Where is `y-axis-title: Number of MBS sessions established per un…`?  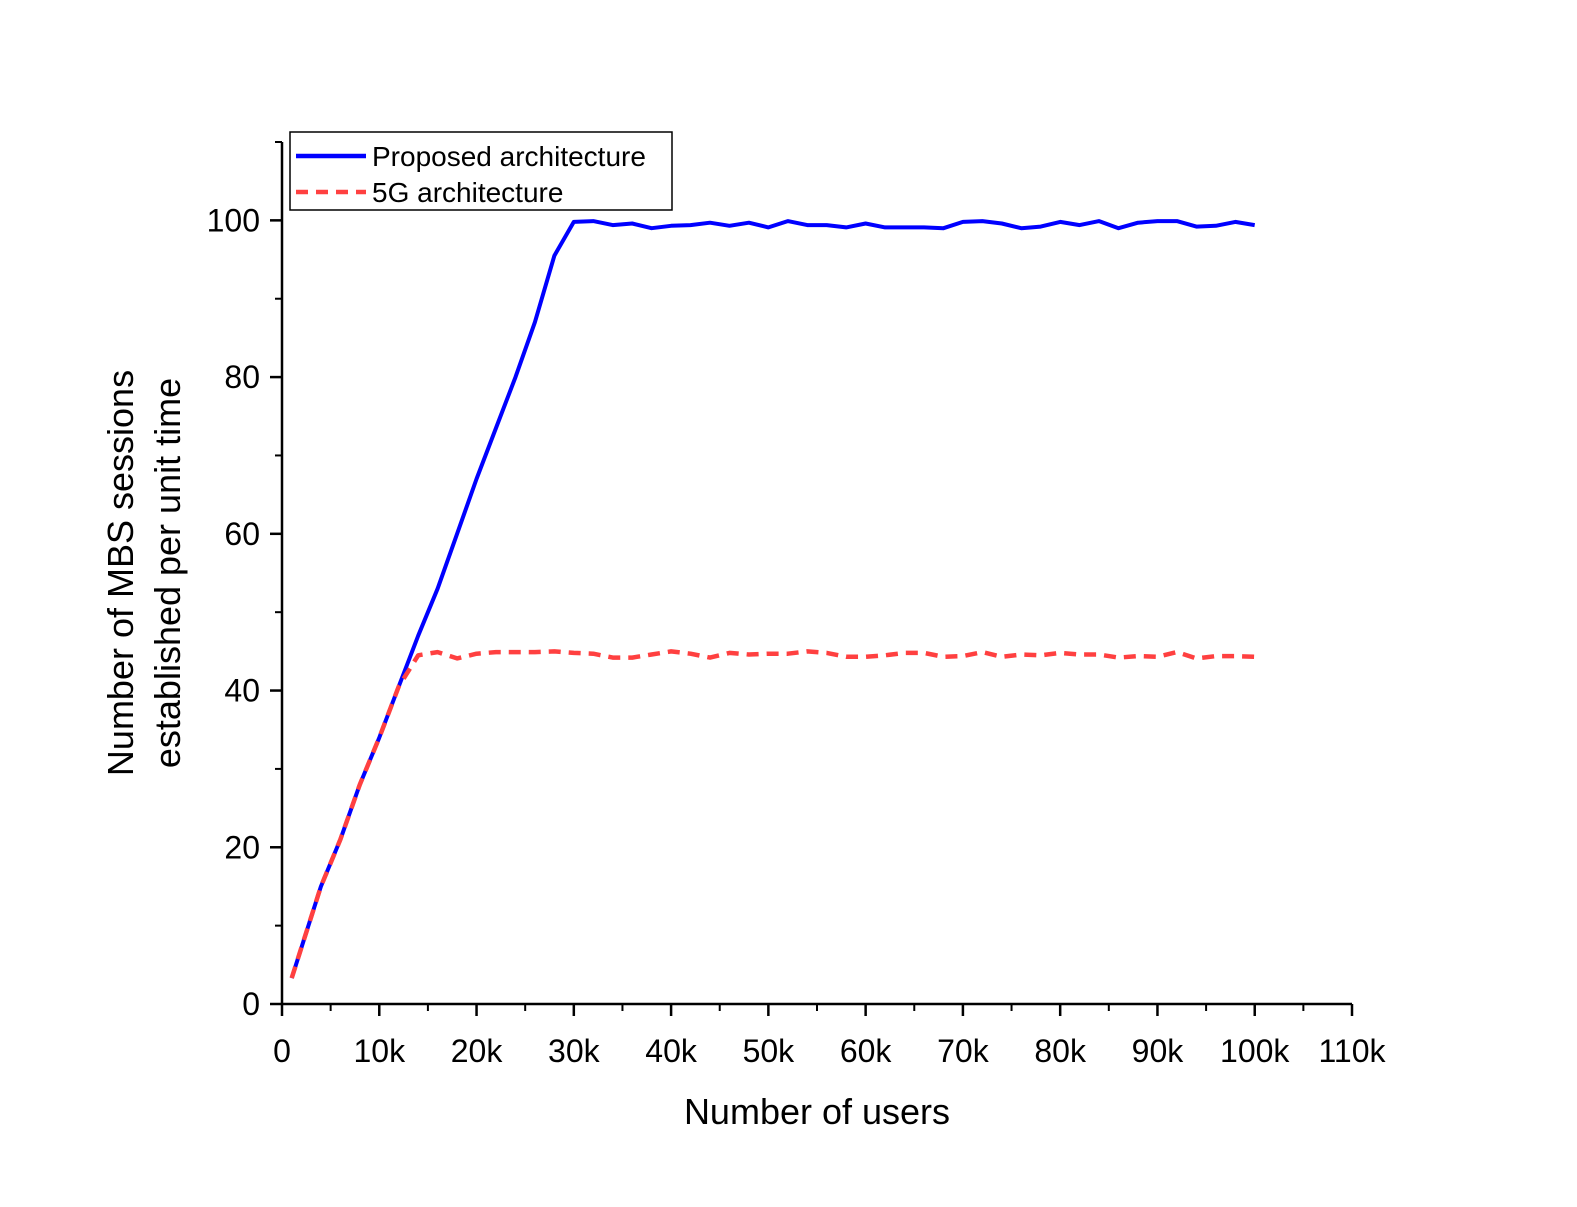 y-axis-title: Number of MBS sessions established per un… is located at coordinates (144, 573).